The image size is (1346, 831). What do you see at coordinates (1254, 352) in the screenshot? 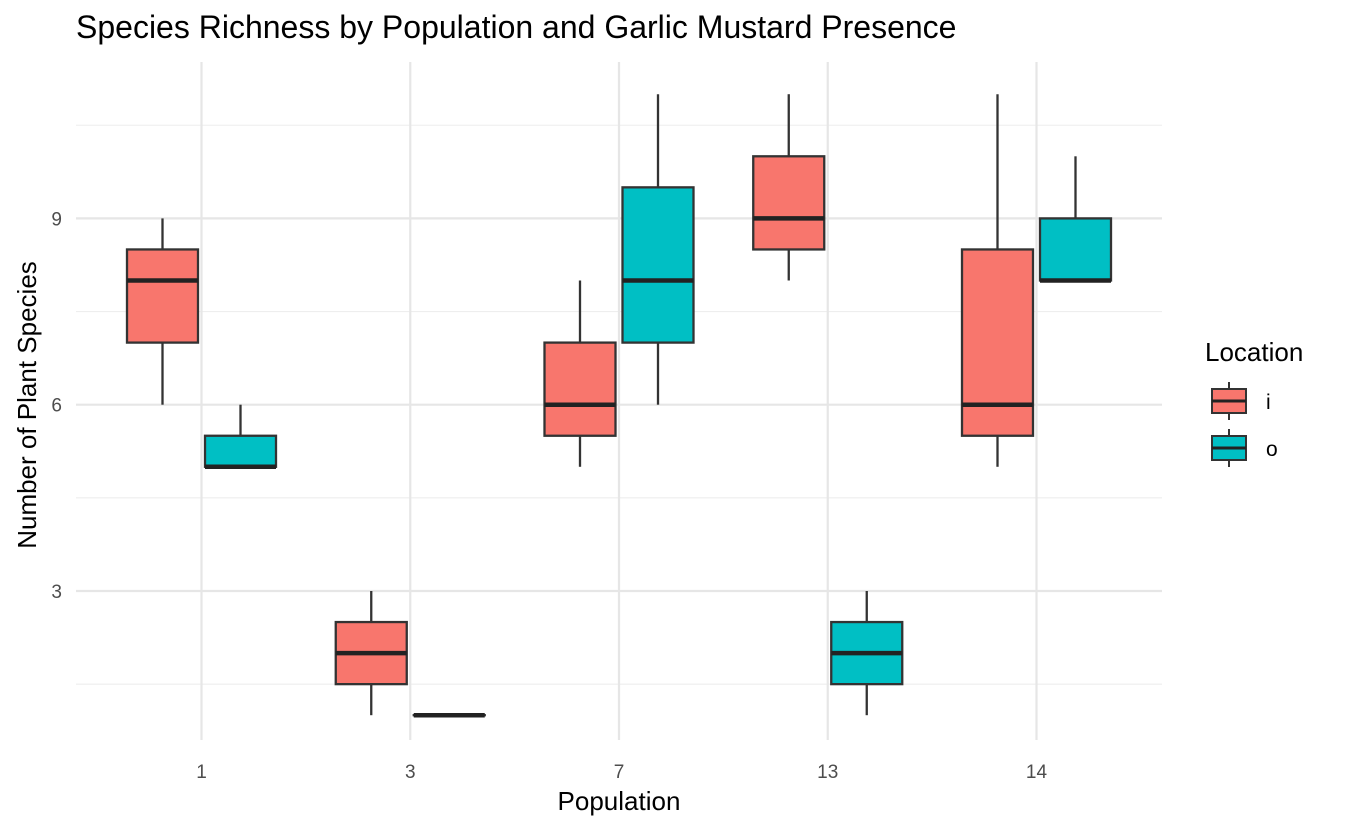
I see `legend-title: Location` at bounding box center [1254, 352].